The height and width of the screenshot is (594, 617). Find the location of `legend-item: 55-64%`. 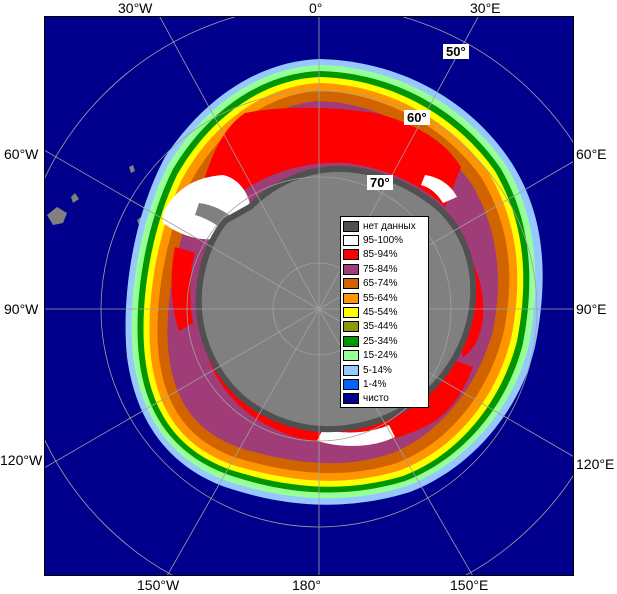

legend-item: 55-64% is located at coordinates (384, 298).